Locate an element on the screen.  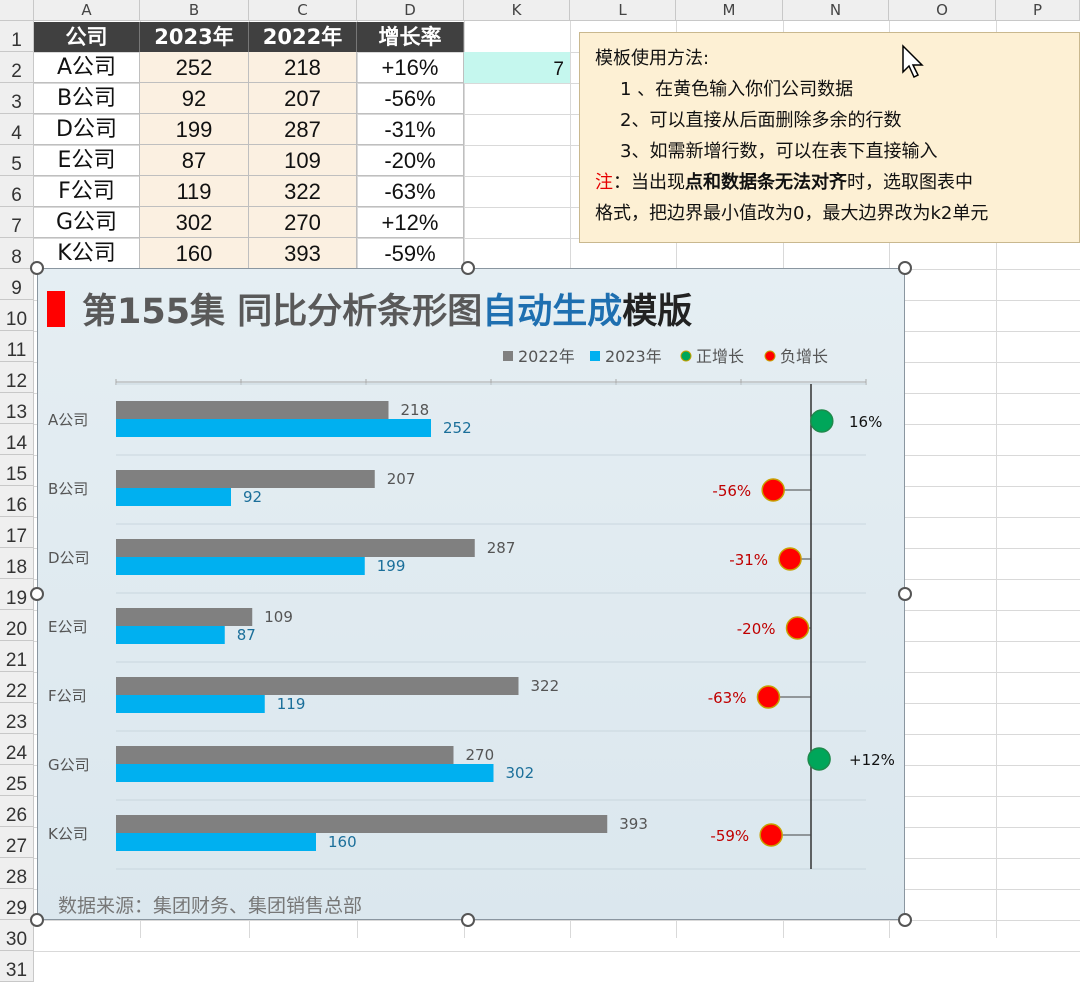
table-cell-value-2023: 160 is located at coordinates (194, 253).